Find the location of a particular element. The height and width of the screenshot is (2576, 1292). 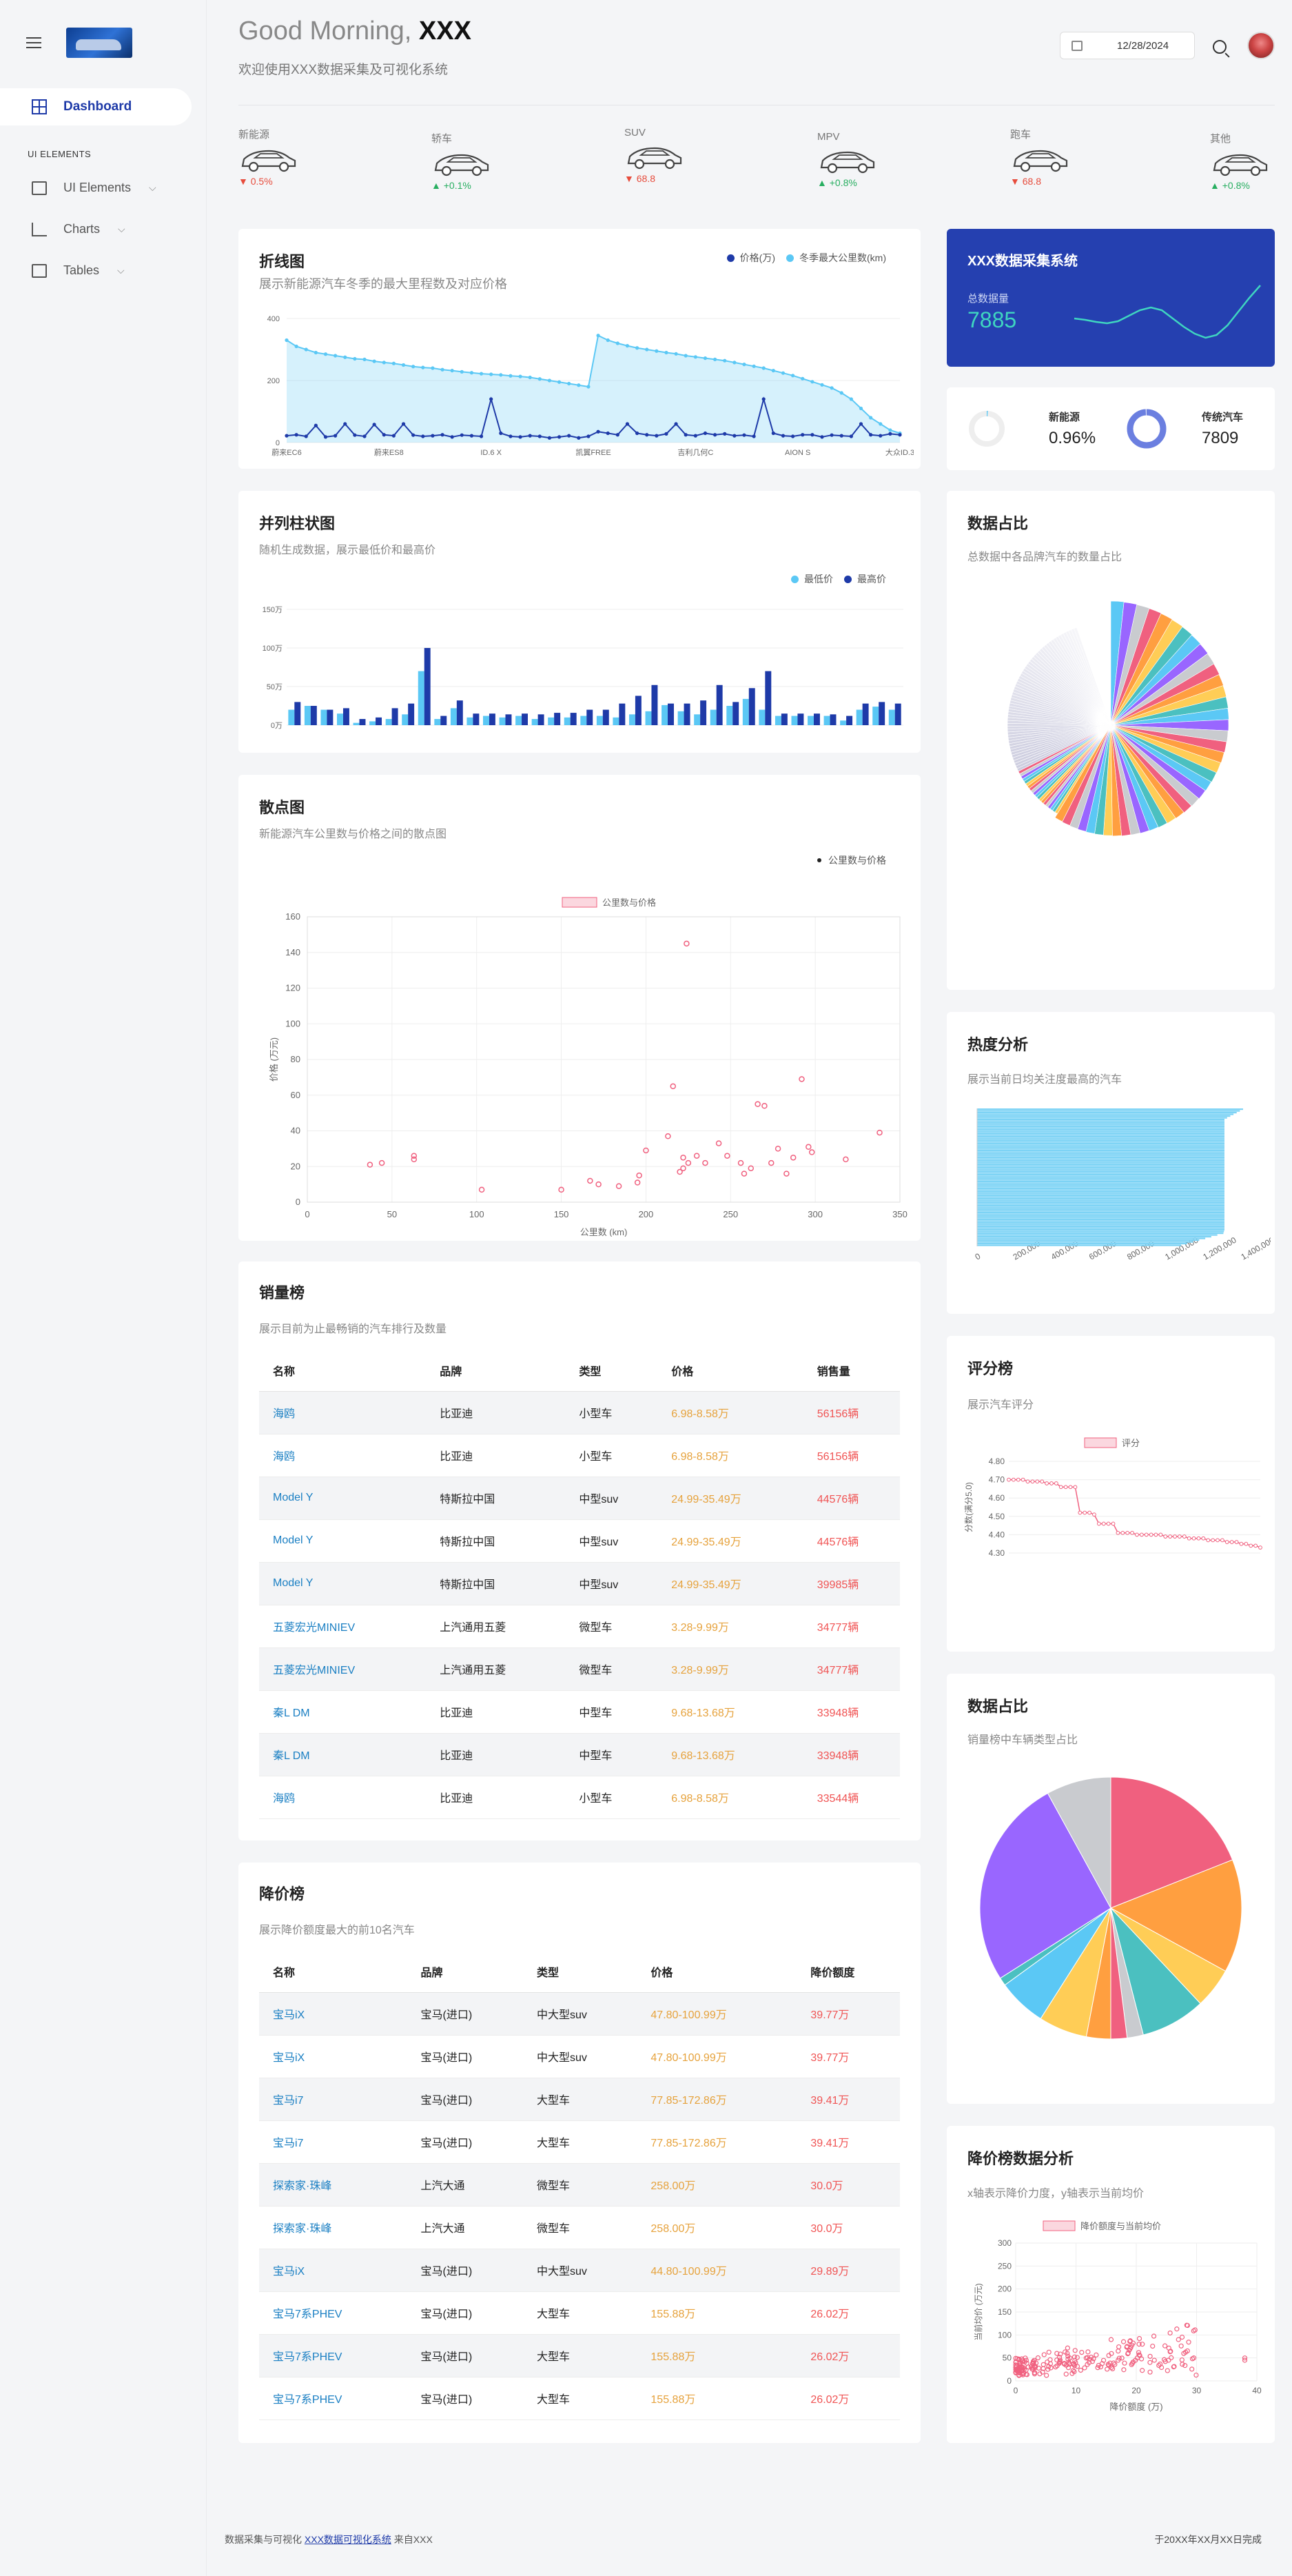

table-cell: 中型suv is located at coordinates (612, 1498).